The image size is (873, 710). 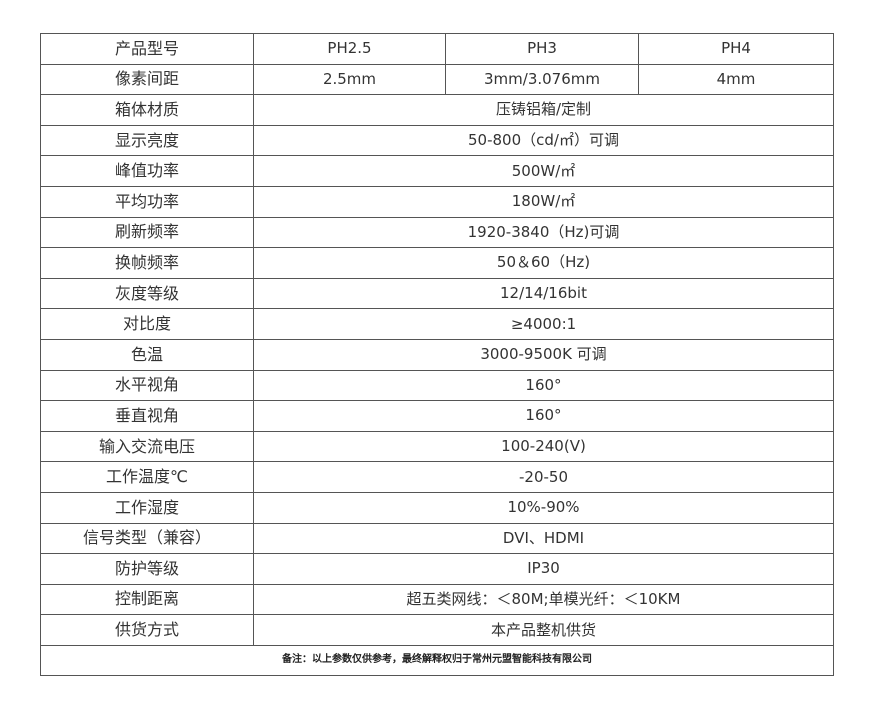 I want to click on row-value: 180W/㎡, so click(x=543, y=201).